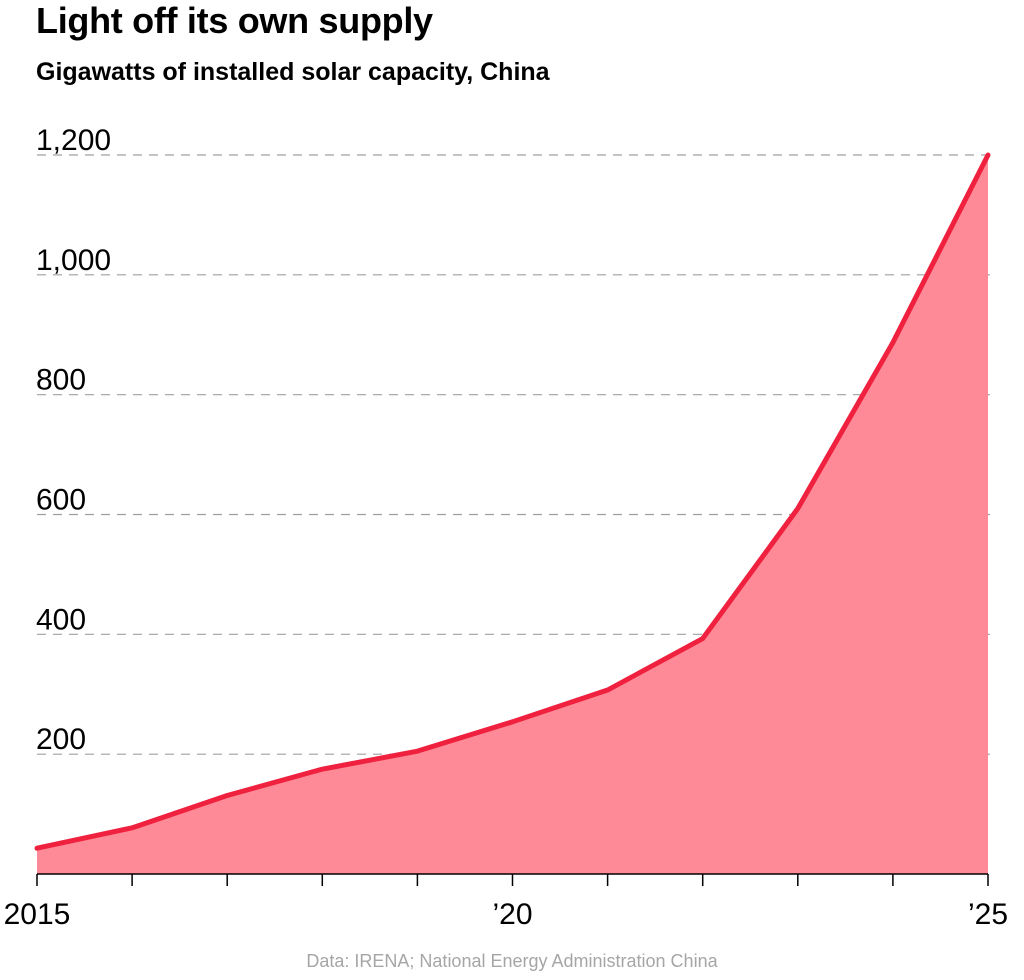  What do you see at coordinates (61, 619) in the screenshot?
I see `y-tick-label: 400` at bounding box center [61, 619].